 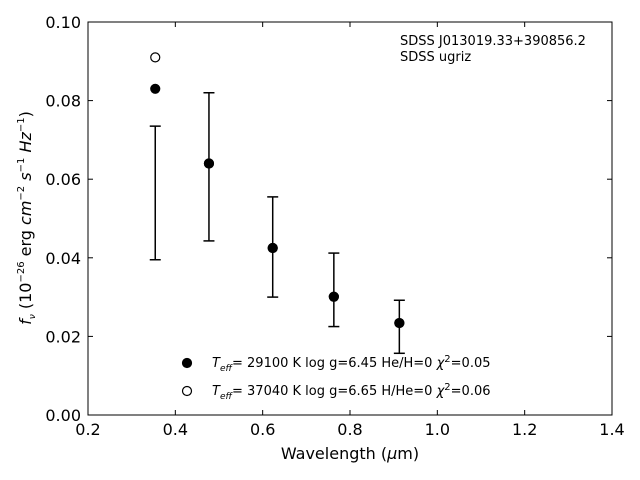 What do you see at coordinates (155, 57) in the screenshot?
I see `model-2-point` at bounding box center [155, 57].